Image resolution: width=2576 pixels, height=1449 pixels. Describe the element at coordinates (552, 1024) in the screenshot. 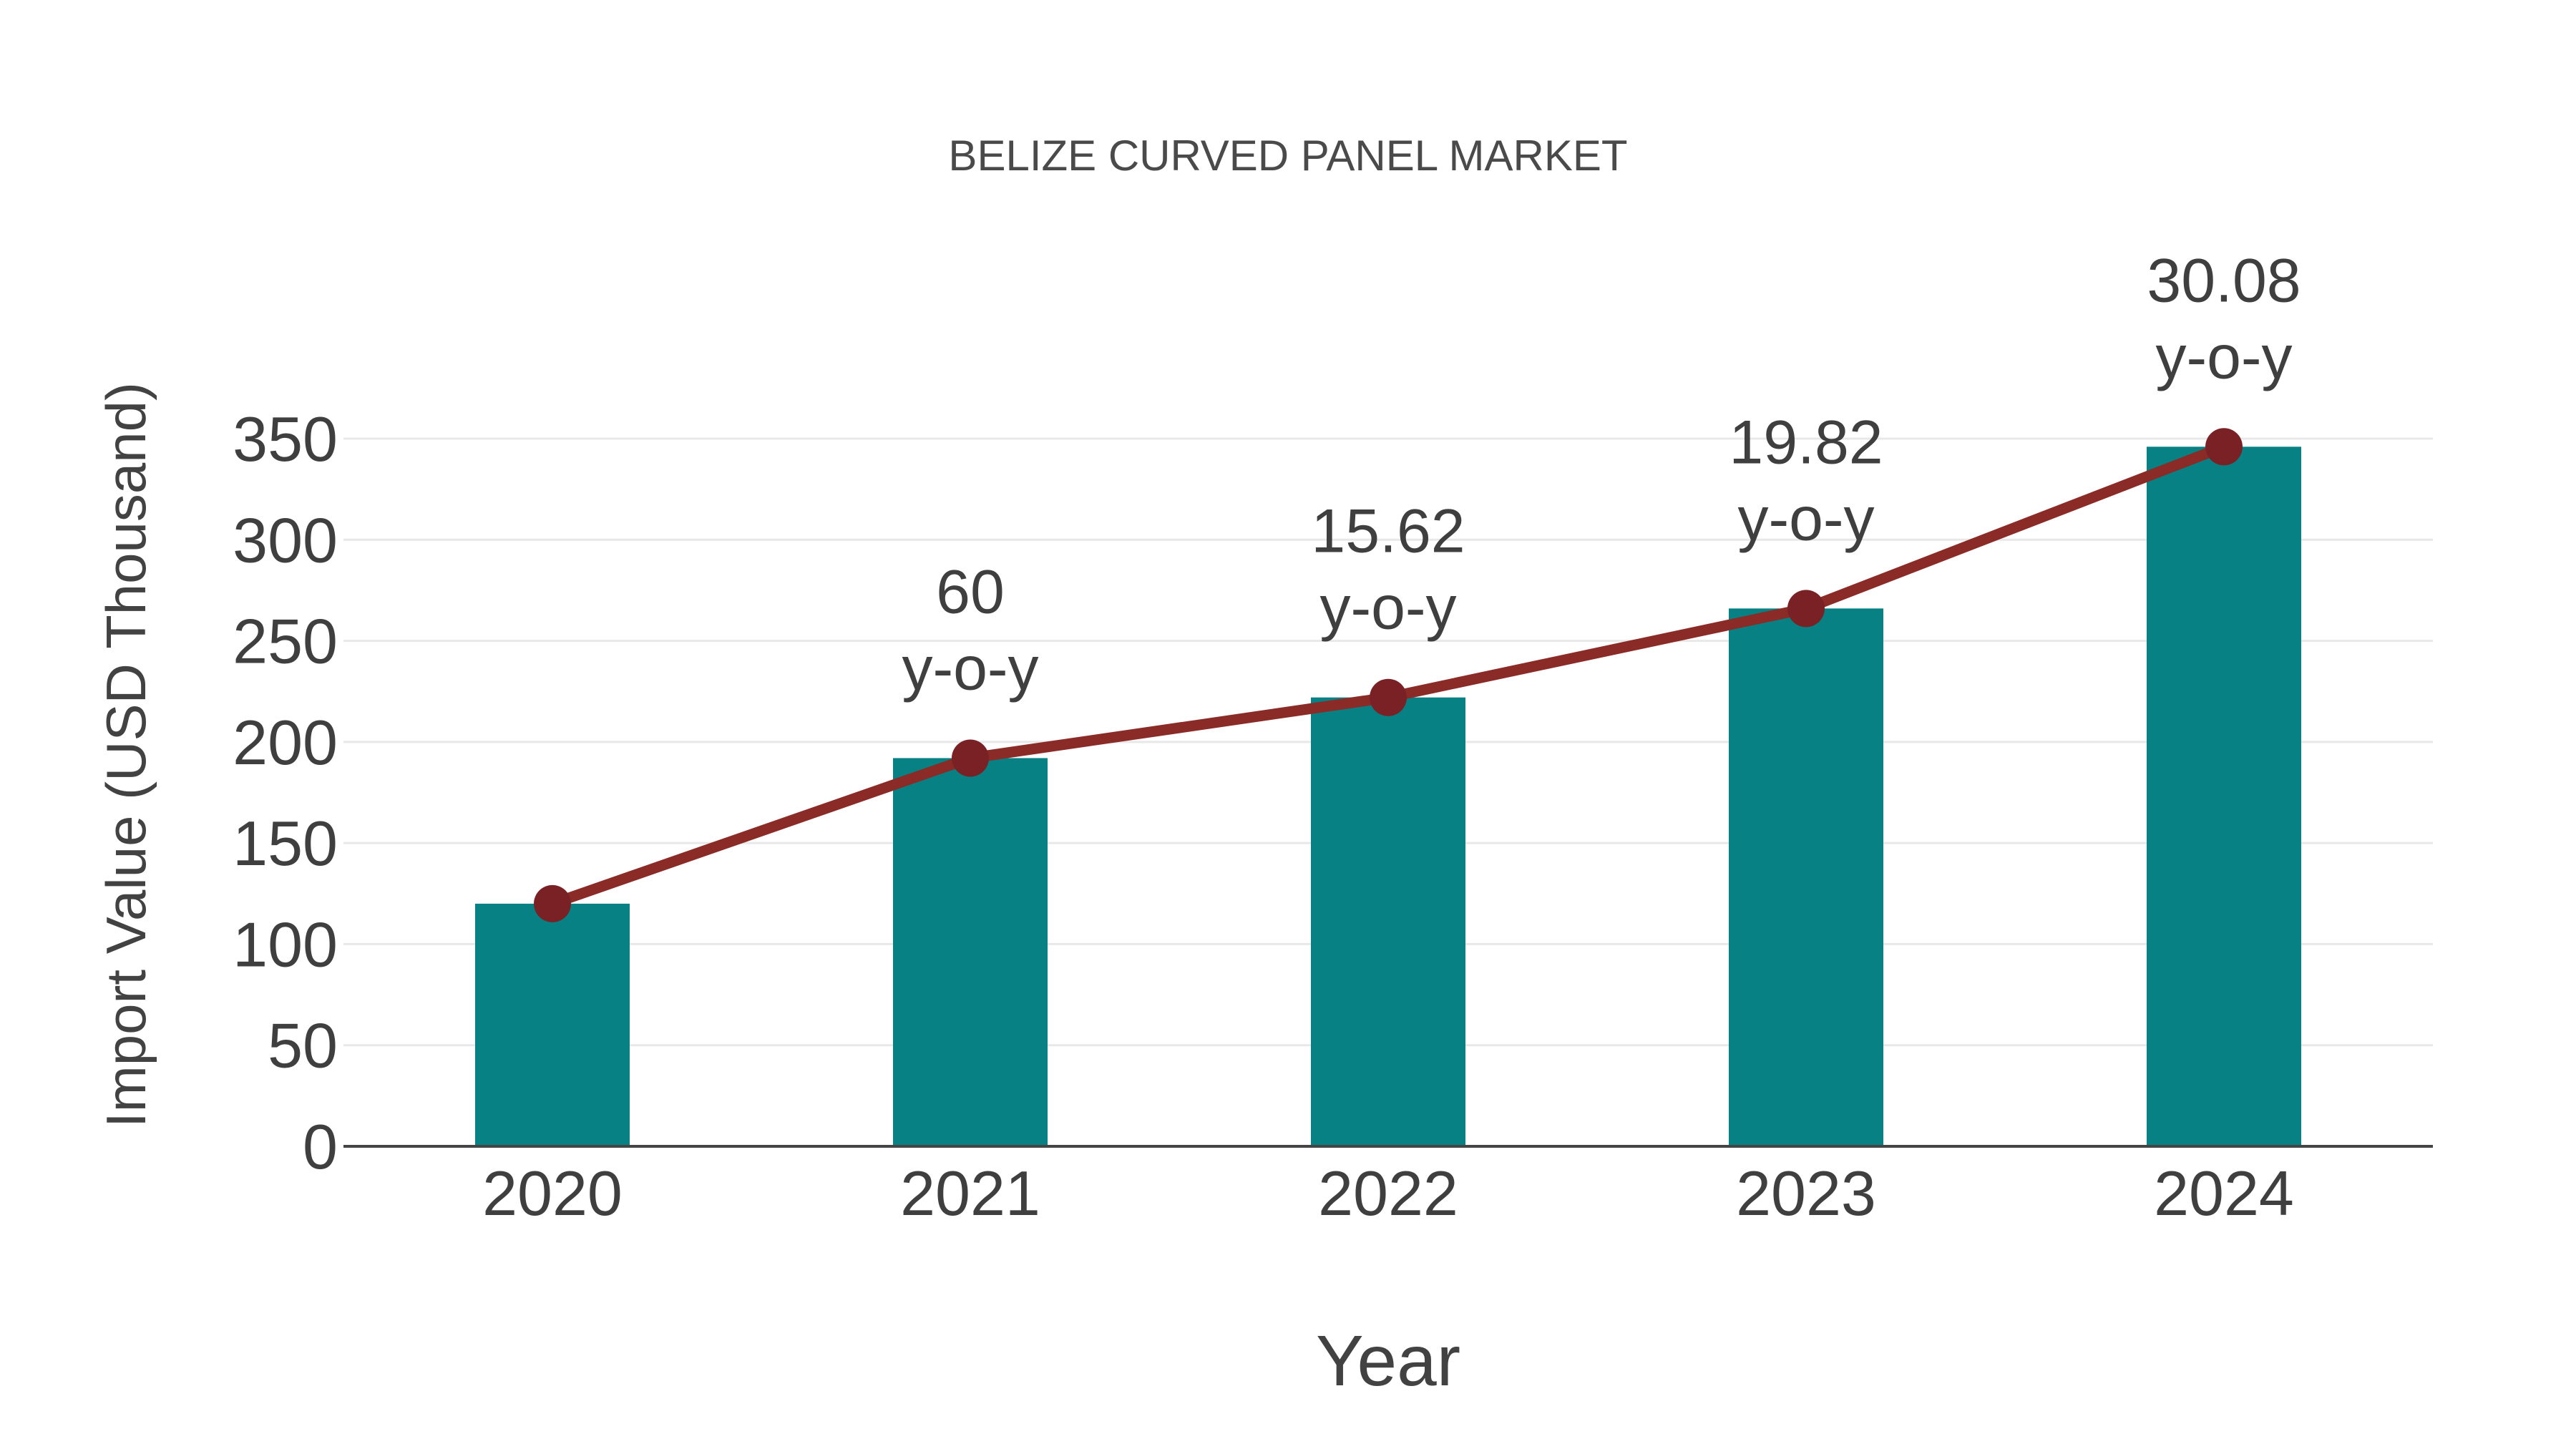

I see `bar-2020` at that location.